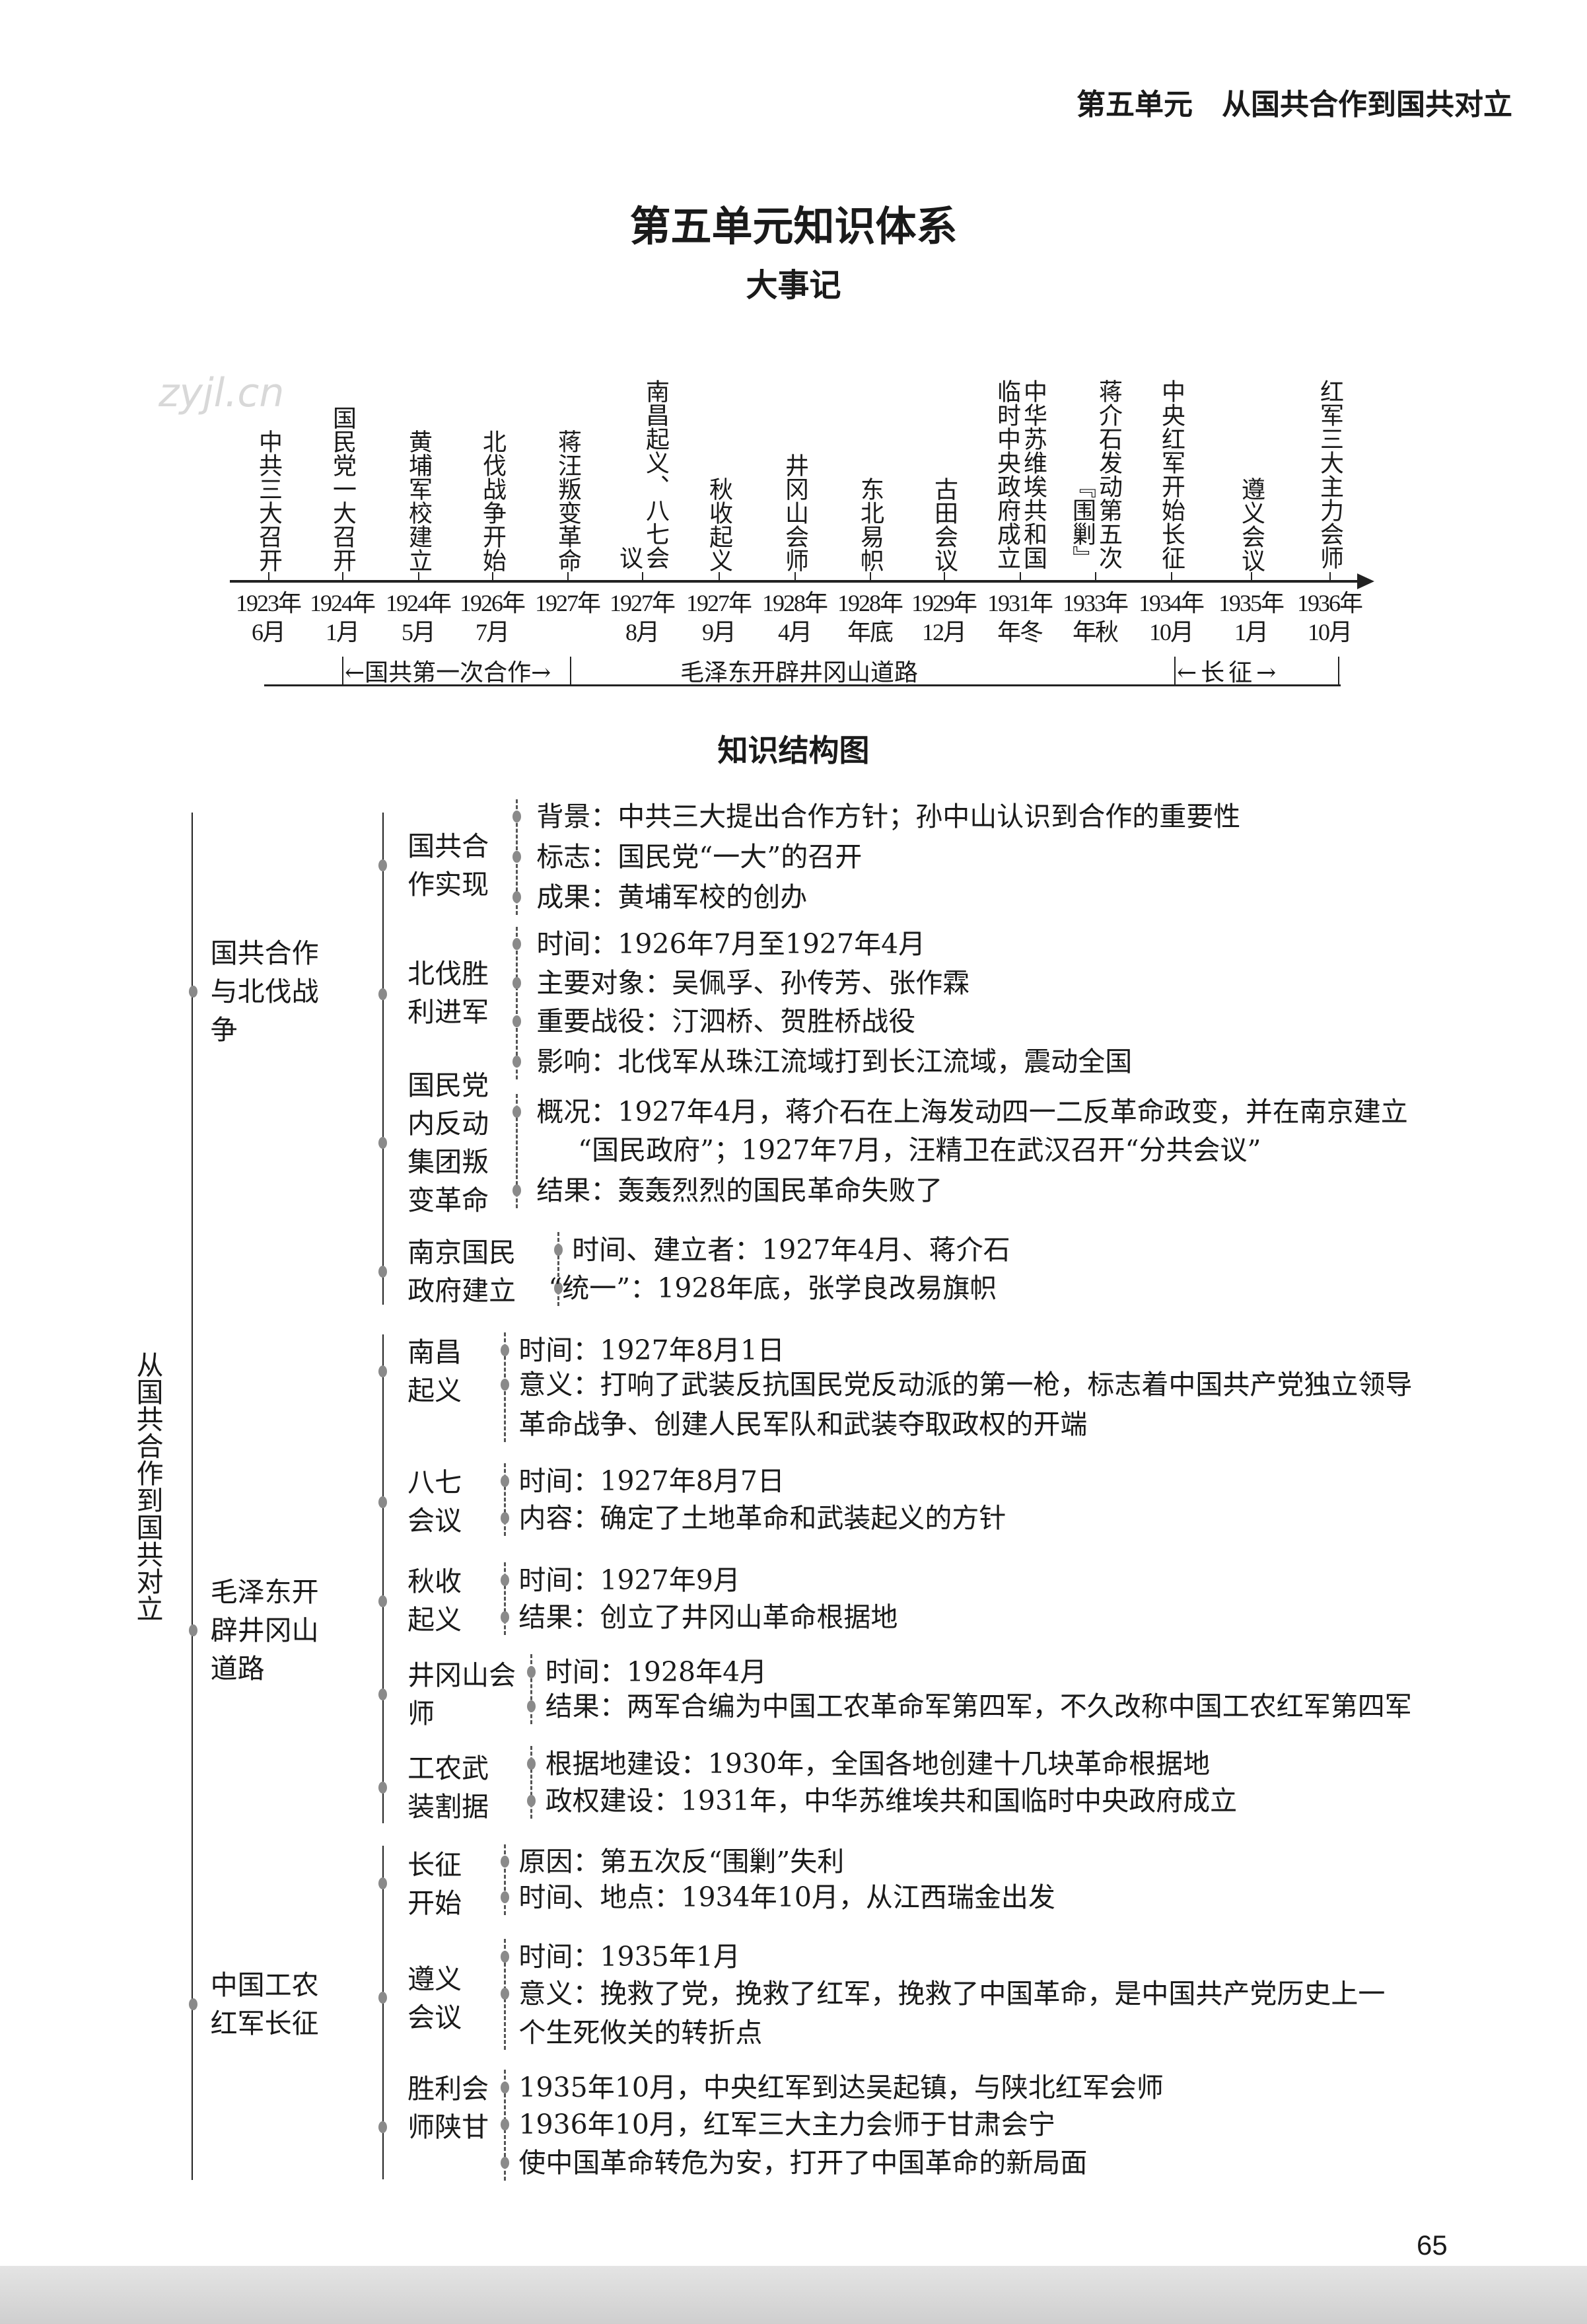  I want to click on timeline-year: 1928年, so click(870, 603).